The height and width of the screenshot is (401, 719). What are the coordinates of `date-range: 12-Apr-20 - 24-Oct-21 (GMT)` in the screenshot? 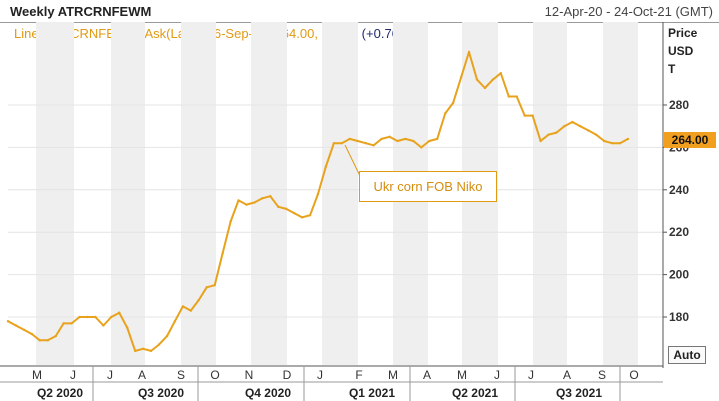 It's located at (628, 11).